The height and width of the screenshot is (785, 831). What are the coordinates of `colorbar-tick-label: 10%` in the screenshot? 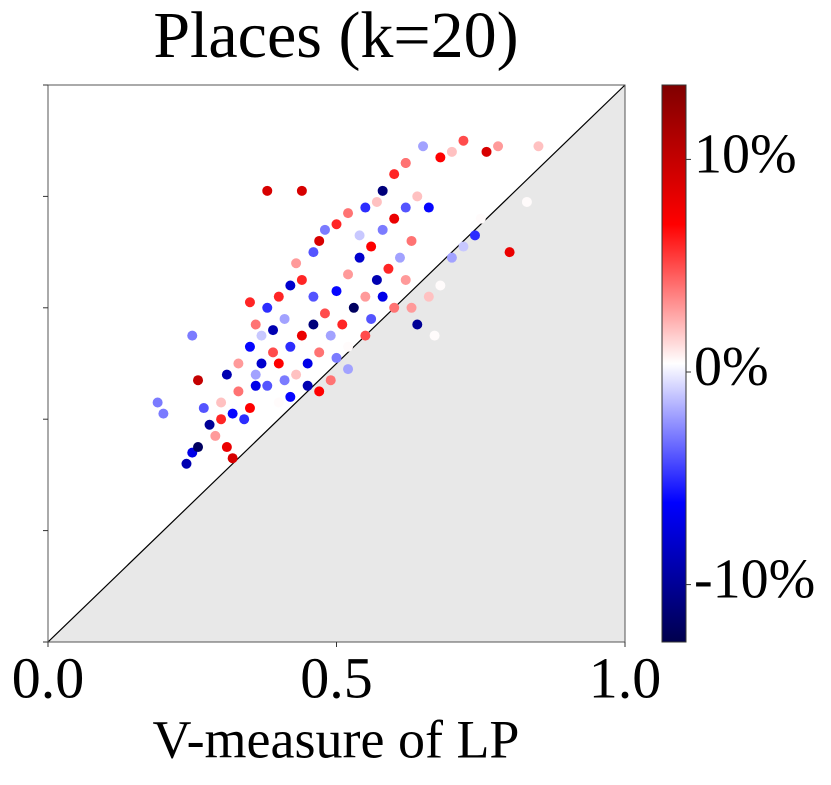 It's located at (745, 154).